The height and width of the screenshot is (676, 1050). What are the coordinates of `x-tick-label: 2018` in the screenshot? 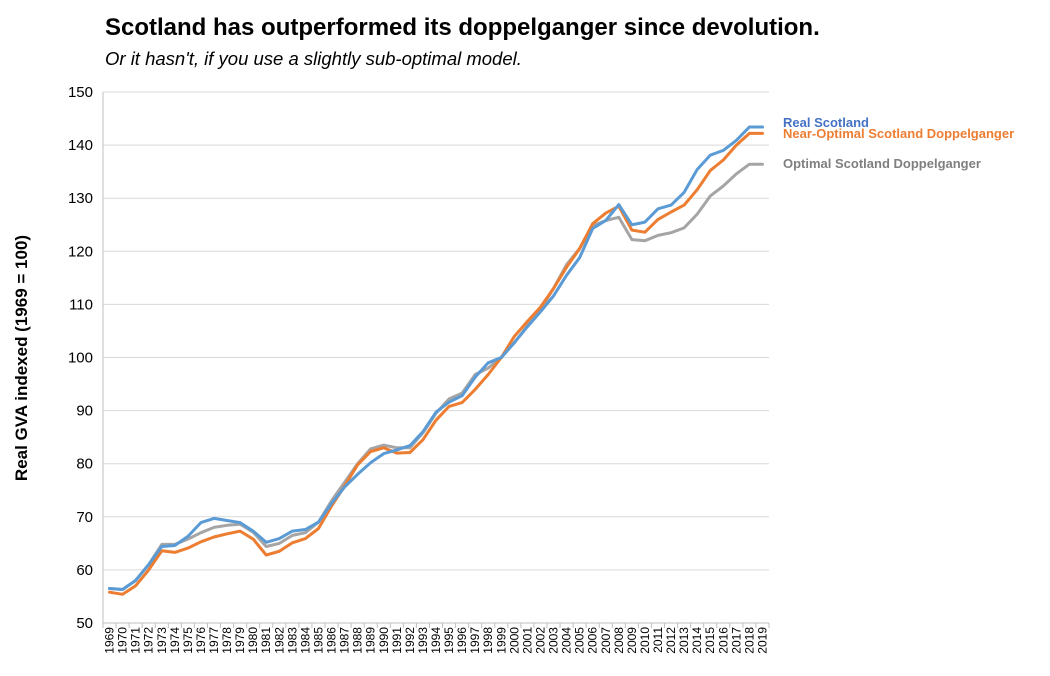 It's located at (749, 640).